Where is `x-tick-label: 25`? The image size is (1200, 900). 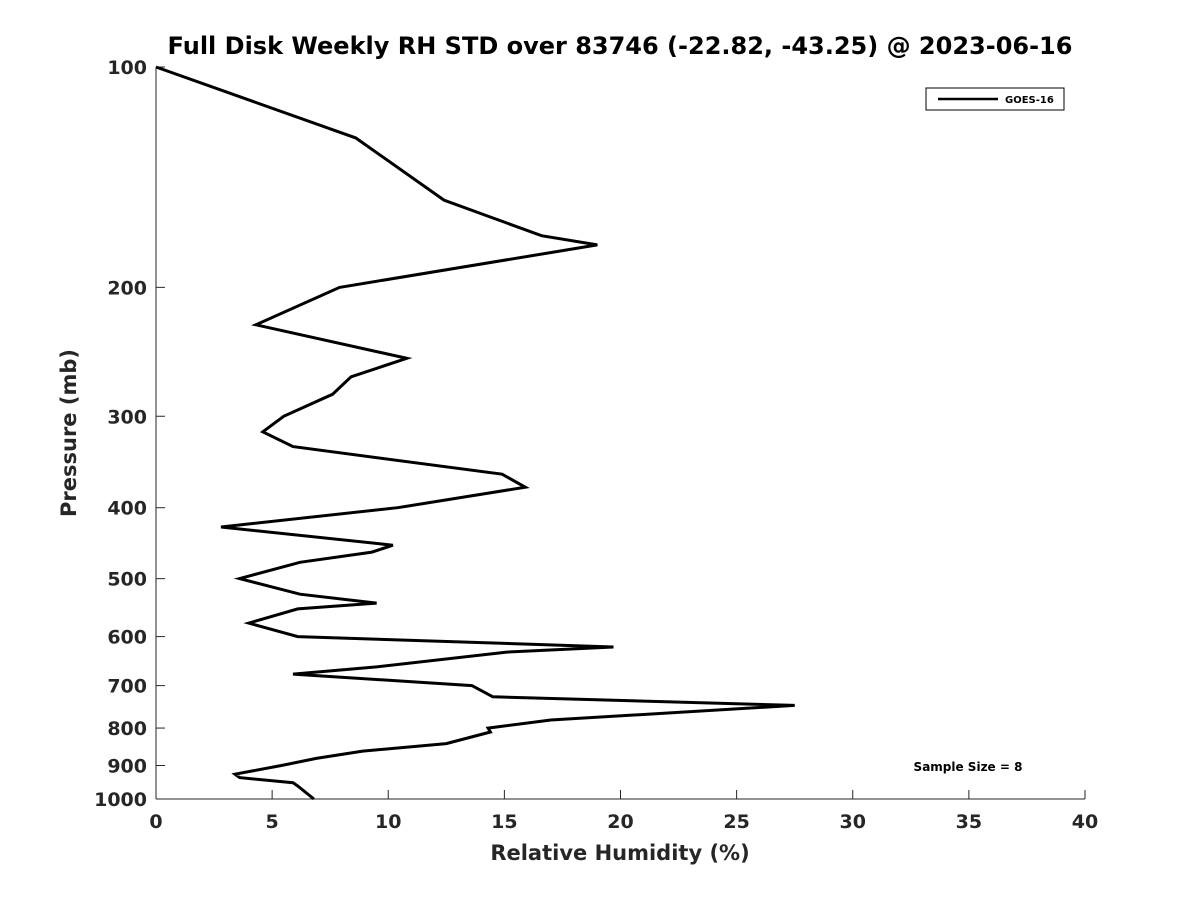
x-tick-label: 25 is located at coordinates (736, 822).